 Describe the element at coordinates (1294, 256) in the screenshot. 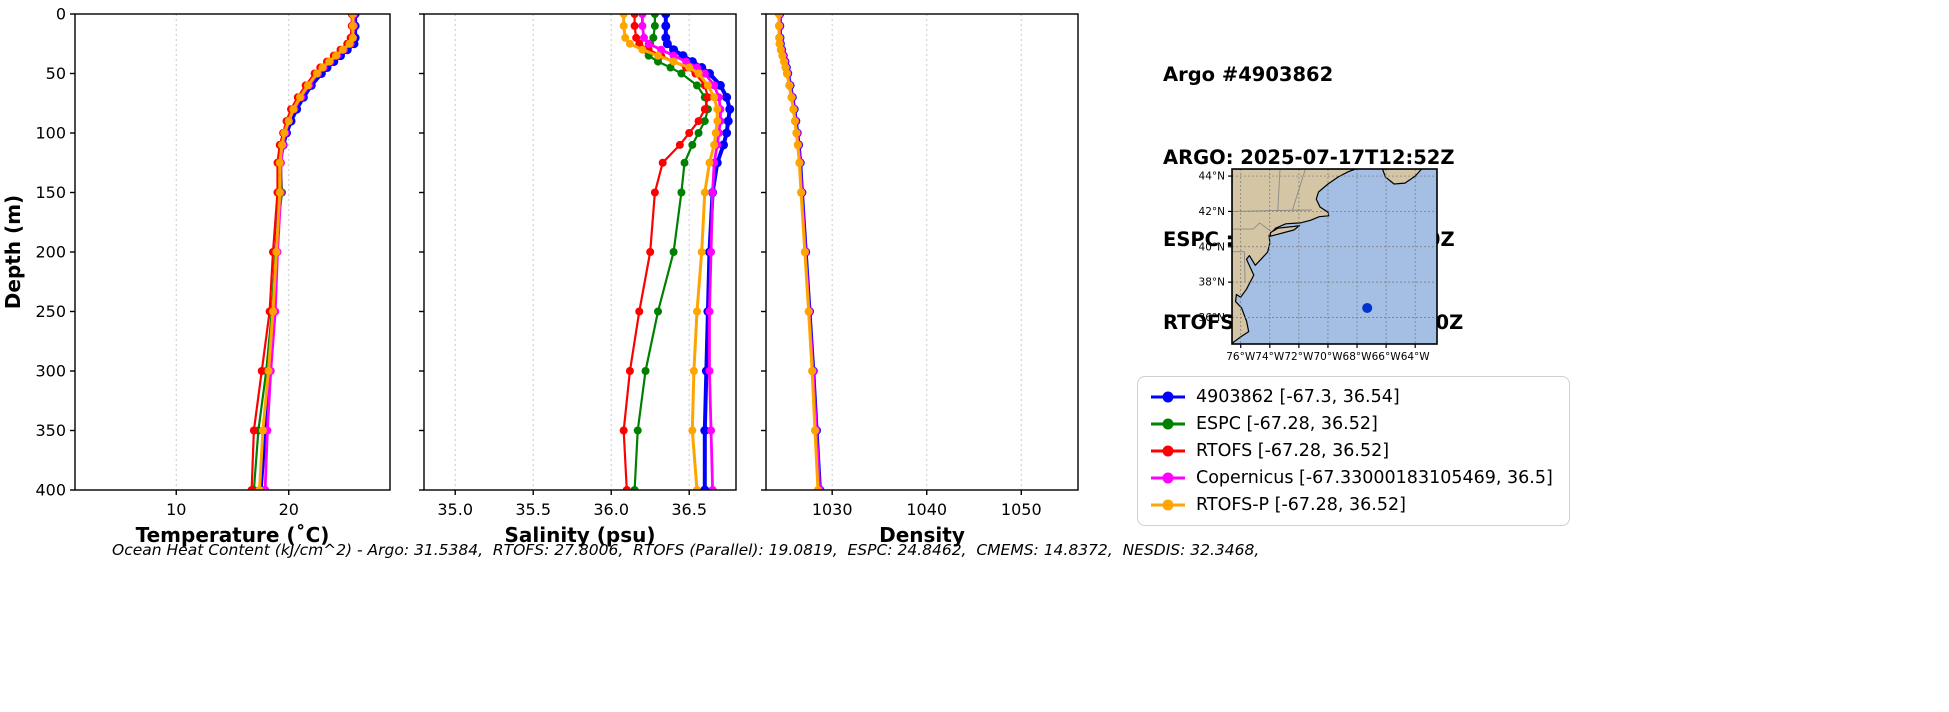

I see `land-mainland` at that location.